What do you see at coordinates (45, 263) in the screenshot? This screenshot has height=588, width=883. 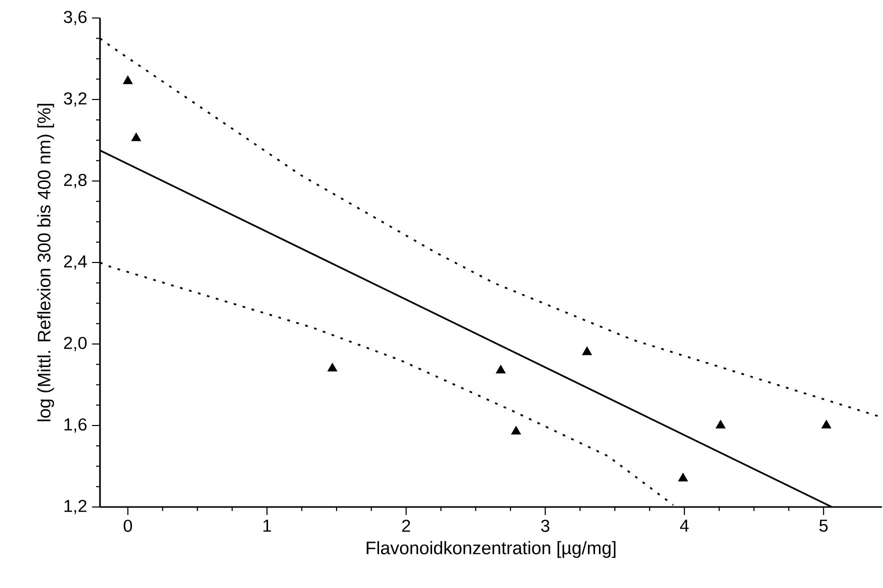 I see `y-axis-title: log (Mittl. Reflexion 300 bis 400 nm) [%]` at bounding box center [45, 263].